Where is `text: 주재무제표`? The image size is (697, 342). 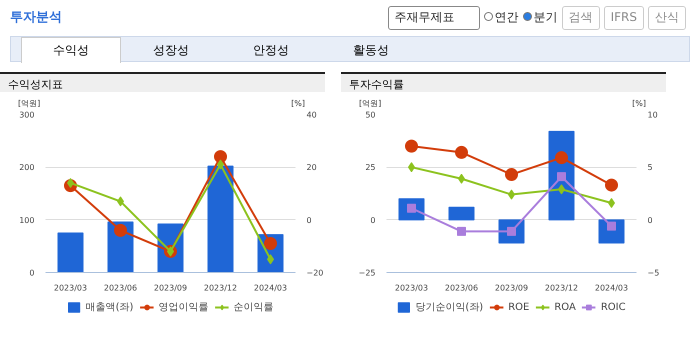
text: 주재무제표 is located at coordinates (434, 18).